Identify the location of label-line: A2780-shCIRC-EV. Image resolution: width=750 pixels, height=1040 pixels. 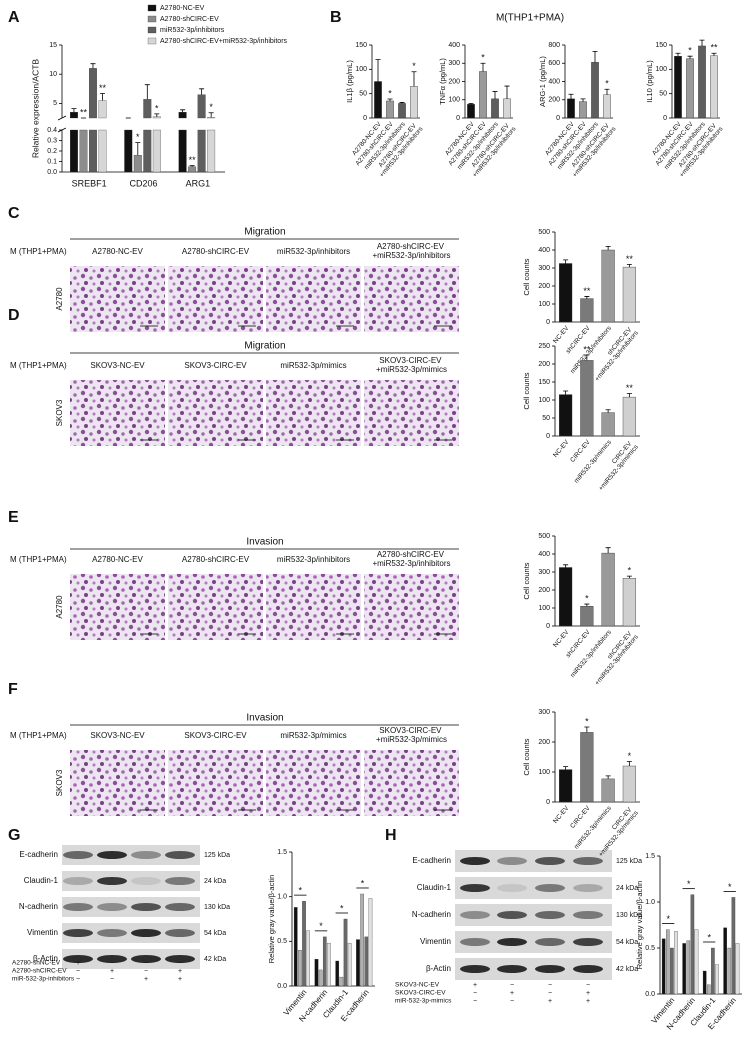
(411, 246).